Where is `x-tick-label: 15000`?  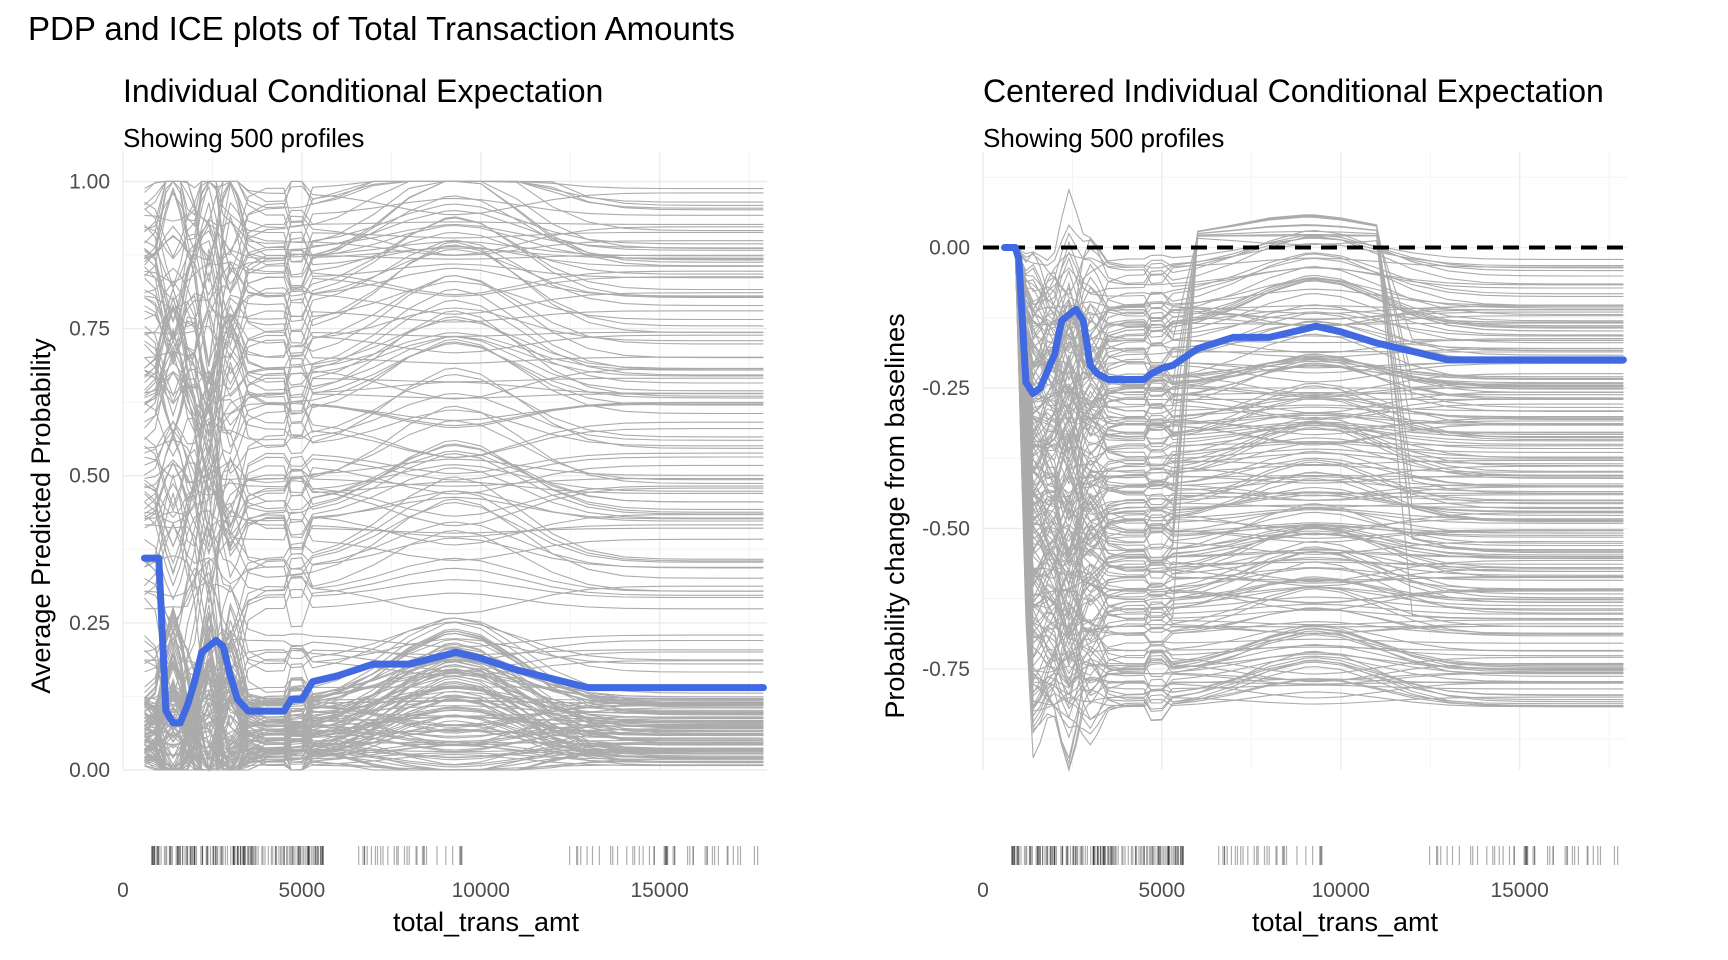 x-tick-label: 15000 is located at coordinates (659, 890).